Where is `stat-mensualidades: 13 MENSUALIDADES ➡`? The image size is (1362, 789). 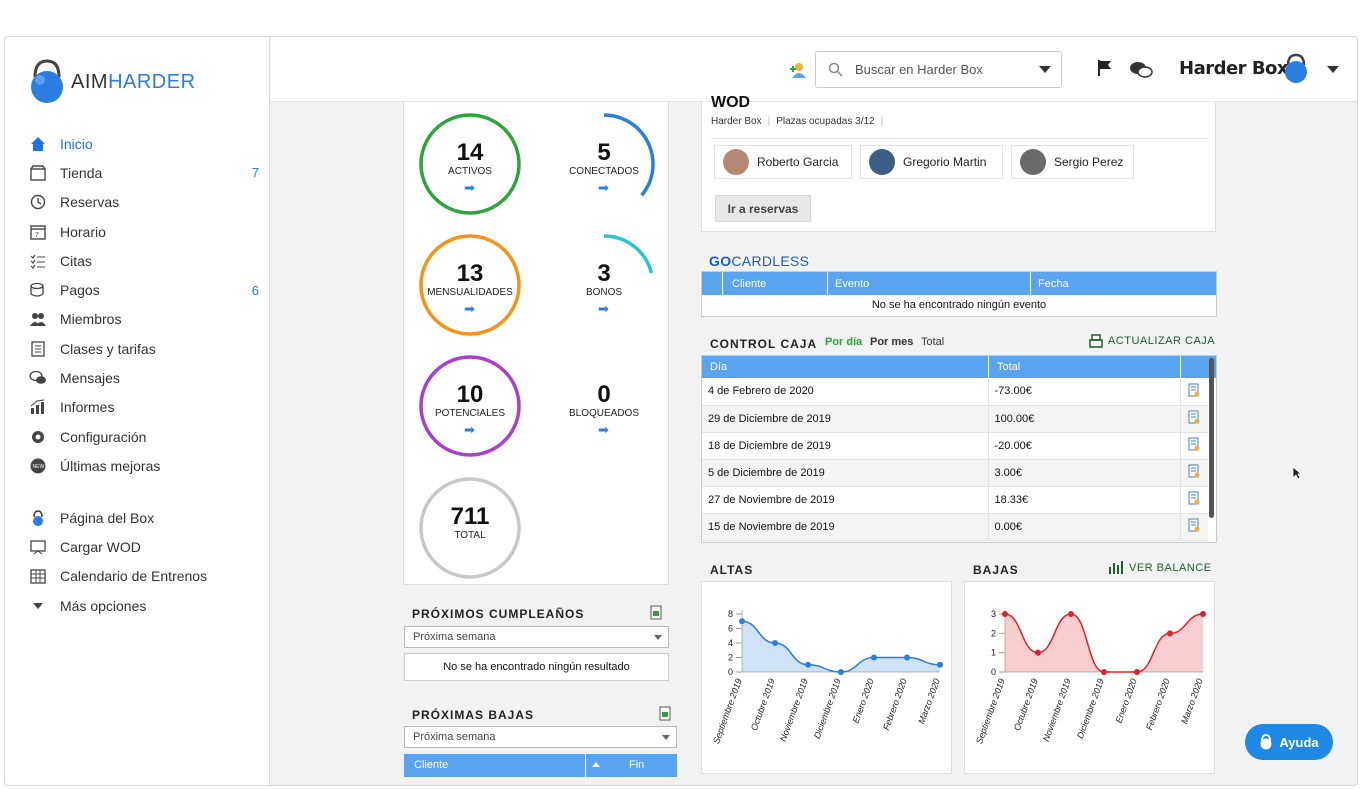
stat-mensualidades: 13 MENSUALIDADES ➡ is located at coordinates (470, 285).